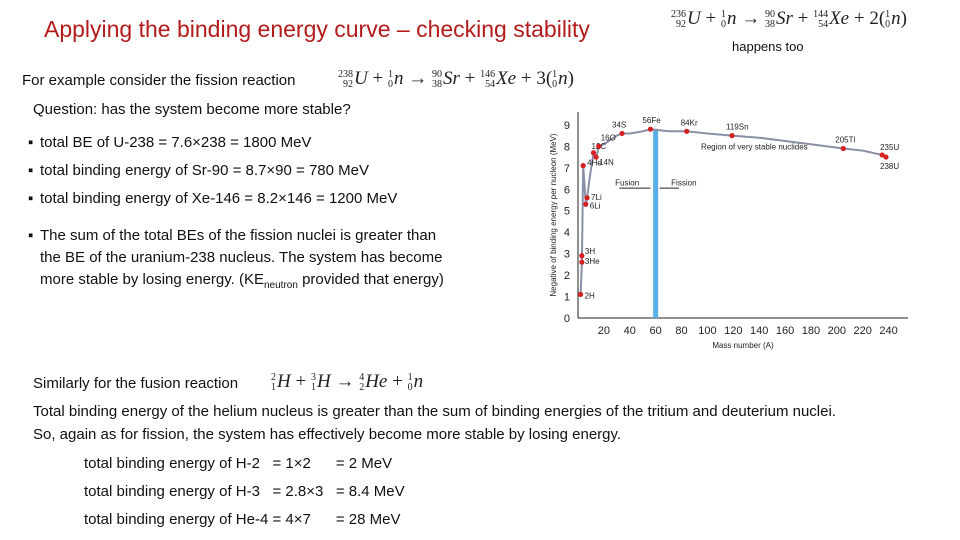 The width and height of the screenshot is (960, 540). What do you see at coordinates (743, 345) in the screenshot?
I see `x-axis-label: Mass number (A)` at bounding box center [743, 345].